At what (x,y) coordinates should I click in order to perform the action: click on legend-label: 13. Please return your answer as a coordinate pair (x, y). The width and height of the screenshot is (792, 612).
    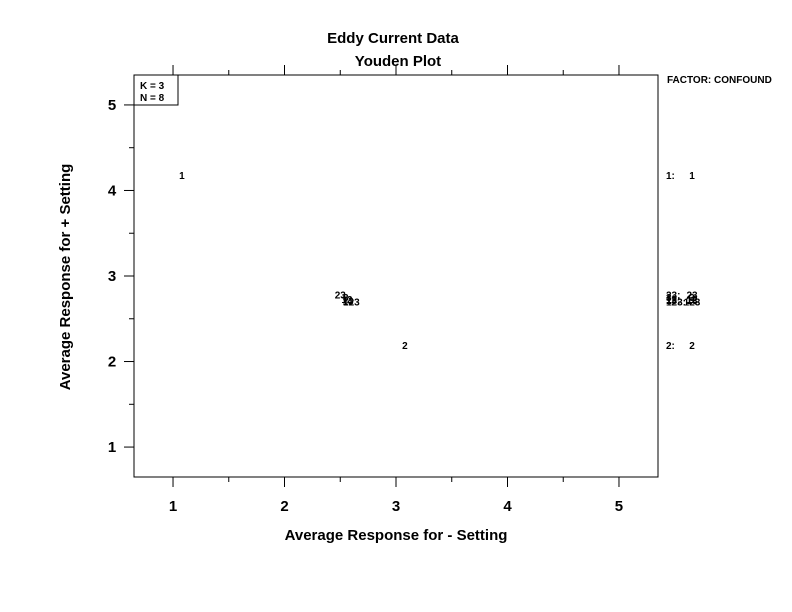
    Looking at the image, I should click on (692, 301).